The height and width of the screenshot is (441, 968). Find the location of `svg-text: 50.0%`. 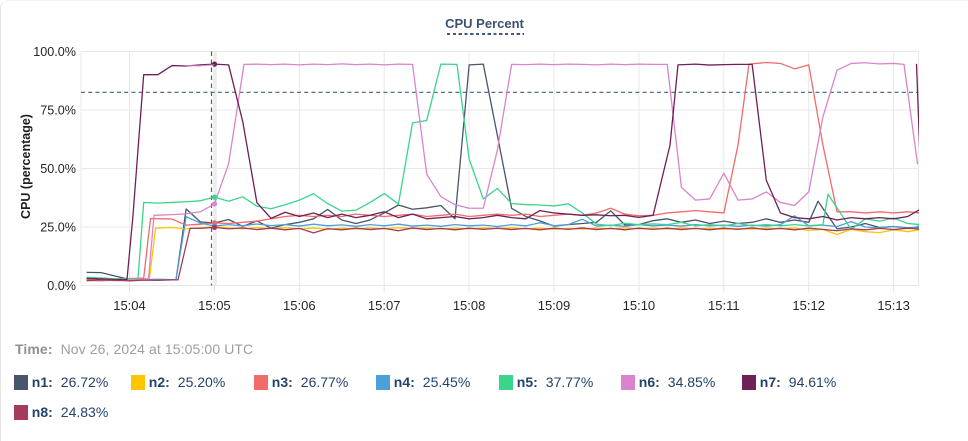

svg-text: 50.0% is located at coordinates (58, 169).